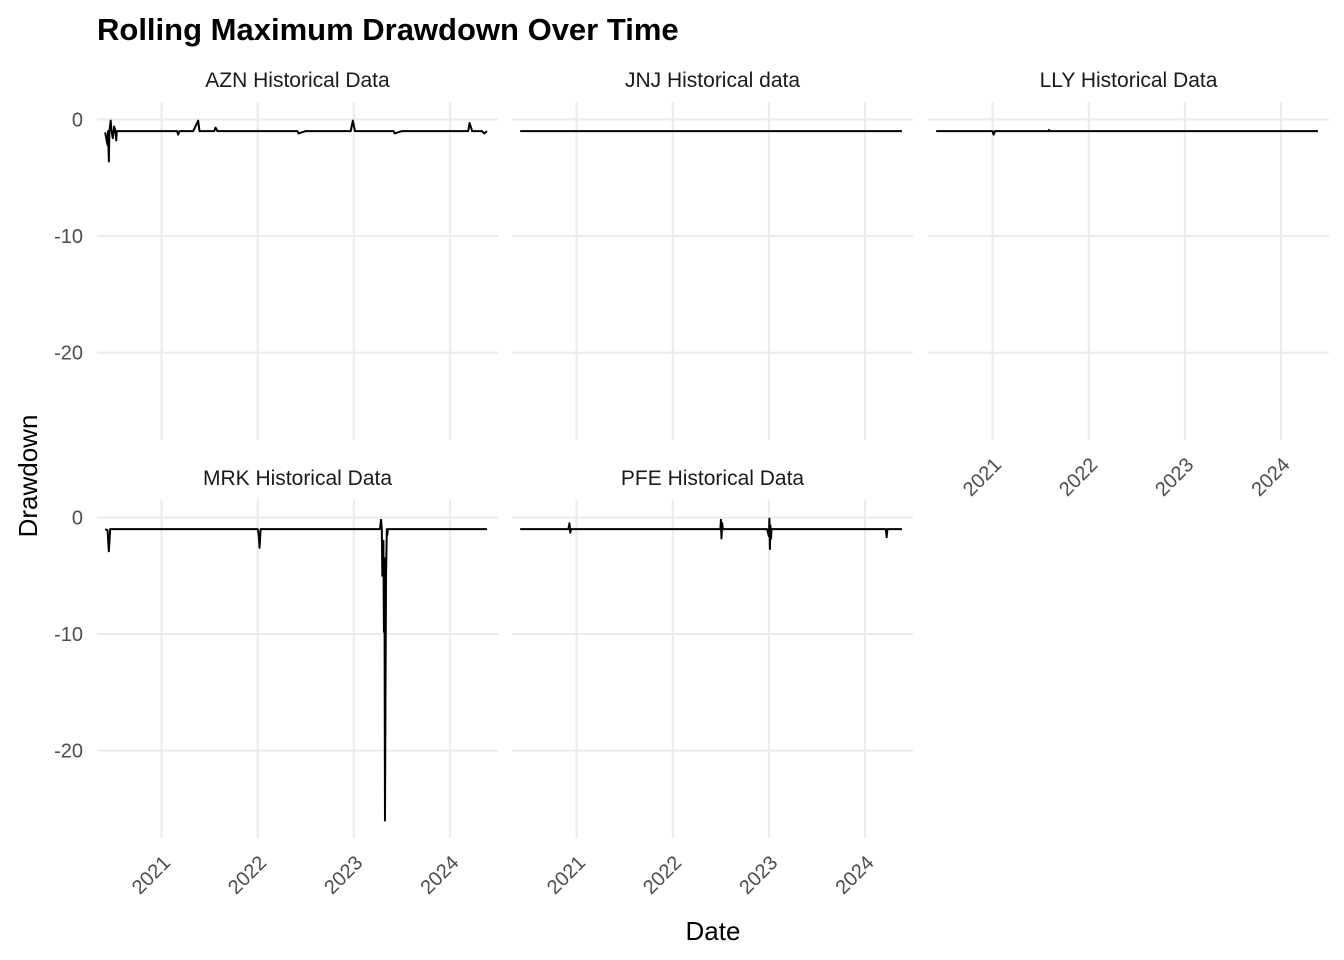 This screenshot has width=1344, height=960. I want to click on y-axis-title: Drawdown, so click(28, 476).